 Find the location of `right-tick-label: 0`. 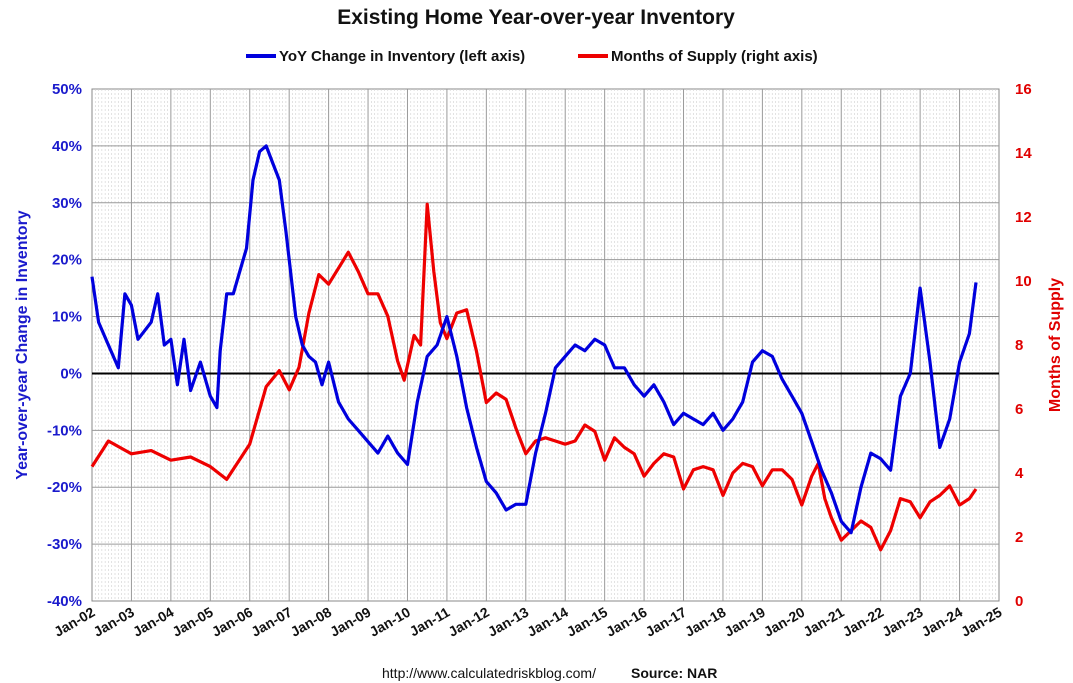

right-tick-label: 0 is located at coordinates (1019, 601).